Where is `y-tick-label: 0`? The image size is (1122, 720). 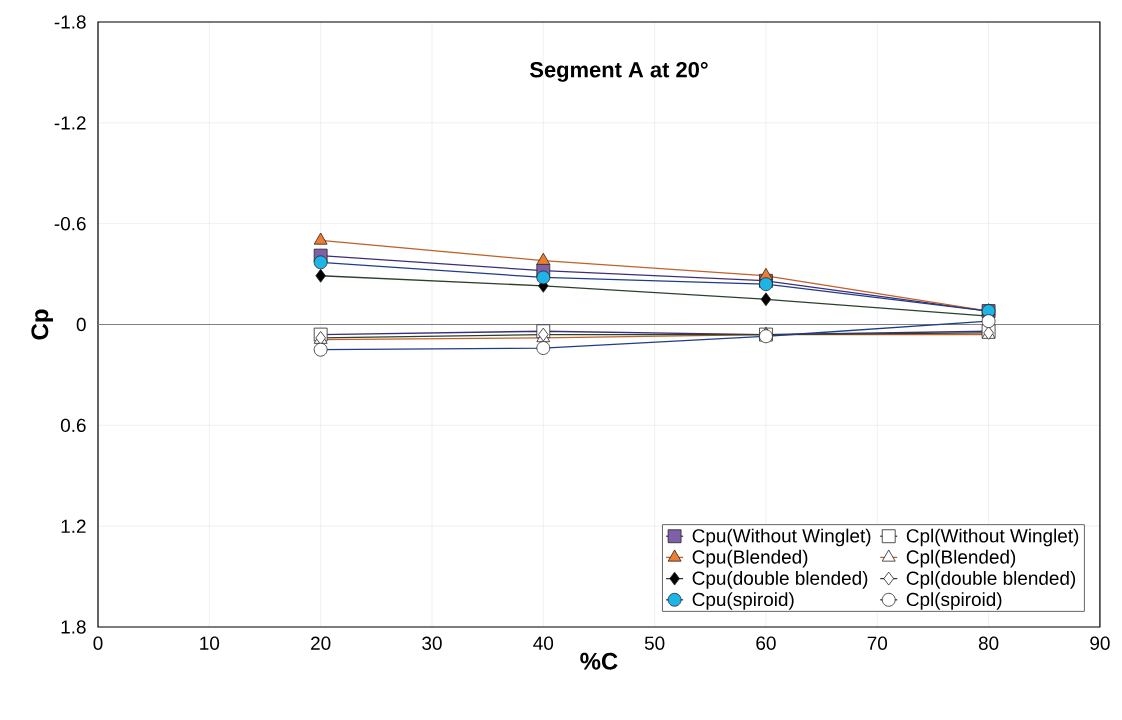
y-tick-label: 0 is located at coordinates (81, 324).